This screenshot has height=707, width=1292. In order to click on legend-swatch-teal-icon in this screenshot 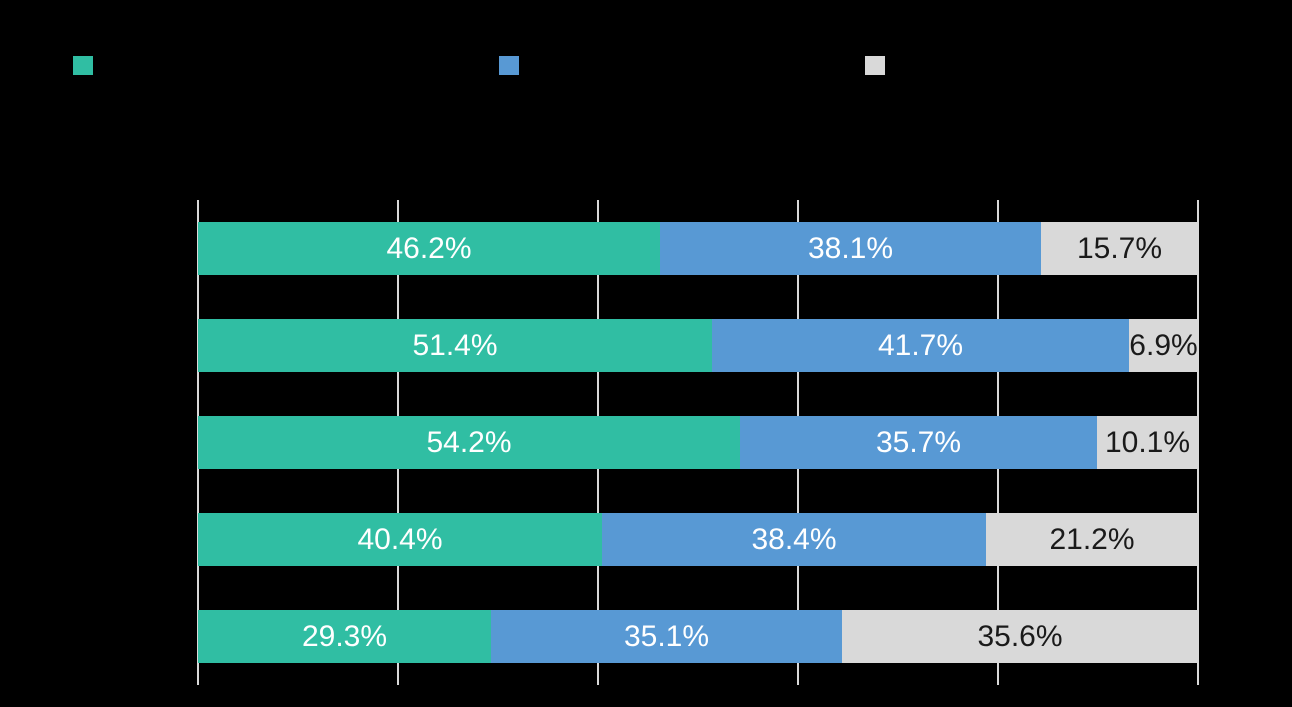, I will do `click(83, 65)`.